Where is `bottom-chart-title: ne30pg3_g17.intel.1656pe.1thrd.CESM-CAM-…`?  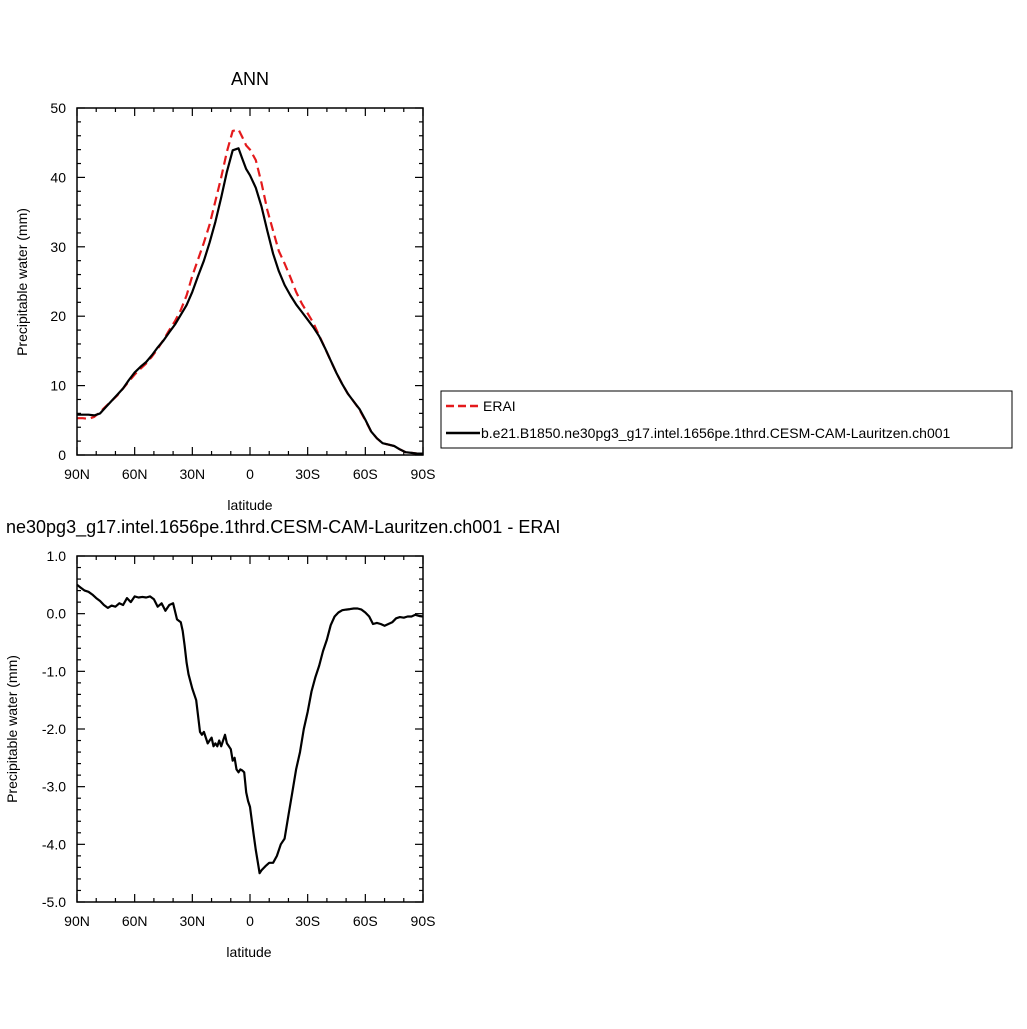
bottom-chart-title: ne30pg3_g17.intel.1656pe.1thrd.CESM-CAM-… is located at coordinates (283, 527).